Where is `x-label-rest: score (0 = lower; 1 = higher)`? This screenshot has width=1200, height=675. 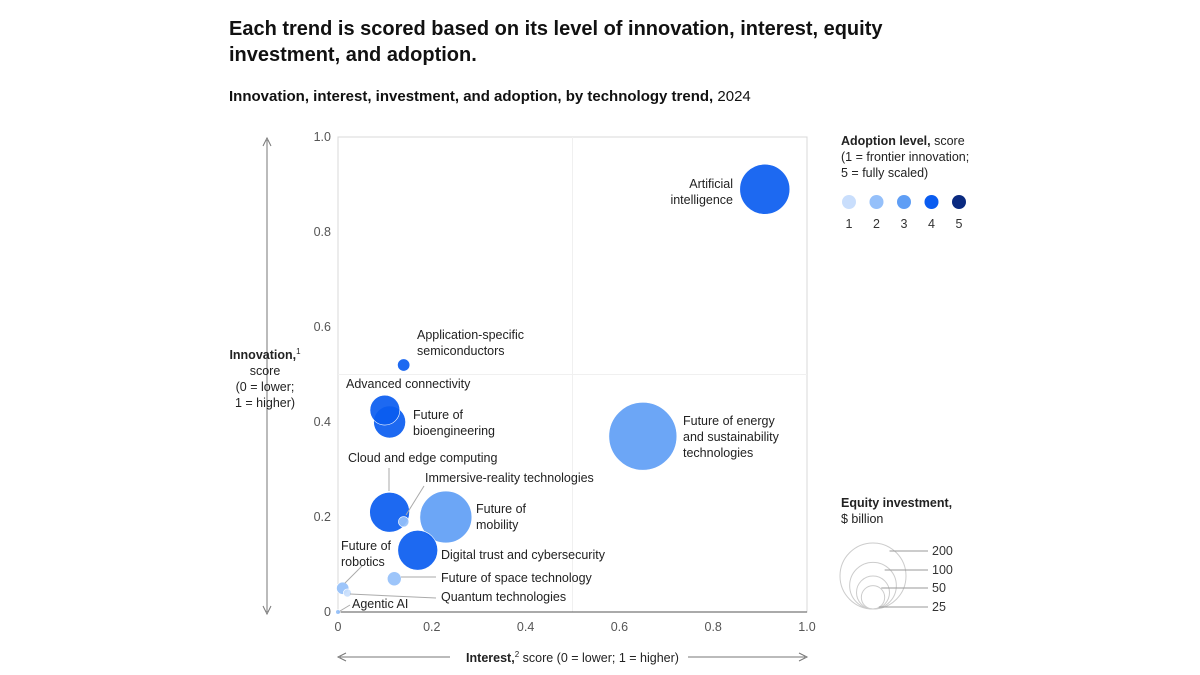
x-label-rest: score (0 = lower; 1 = higher) is located at coordinates (600, 658).